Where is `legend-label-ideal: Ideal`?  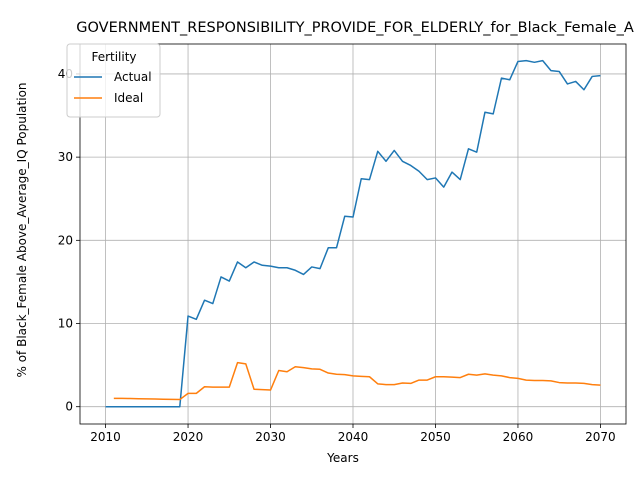 legend-label-ideal: Ideal is located at coordinates (128, 98).